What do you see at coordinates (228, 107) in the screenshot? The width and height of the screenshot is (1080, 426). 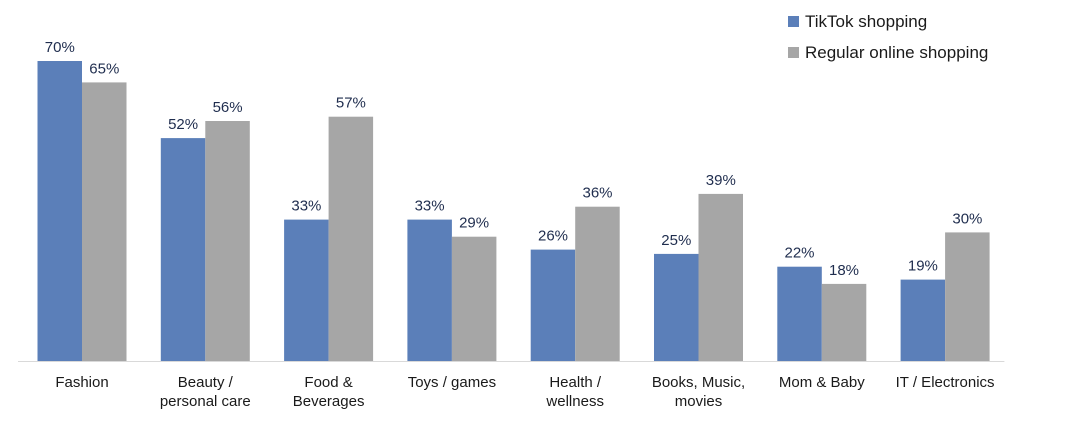 I see `data-label-regular-1: 56%` at bounding box center [228, 107].